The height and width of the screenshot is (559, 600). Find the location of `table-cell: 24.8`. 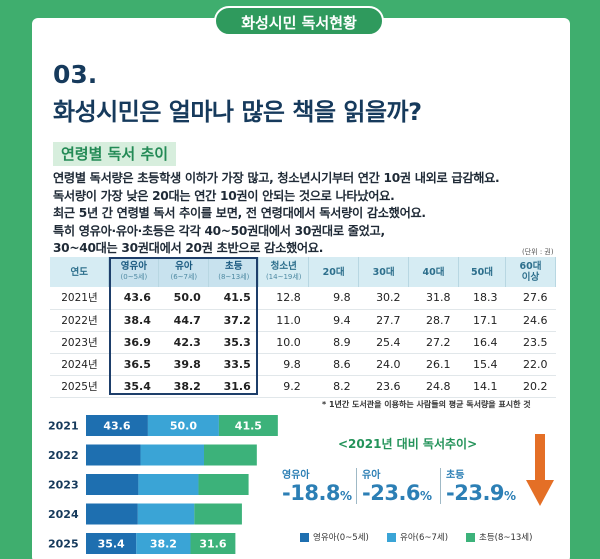

table-cell: 24.8 is located at coordinates (433, 386).